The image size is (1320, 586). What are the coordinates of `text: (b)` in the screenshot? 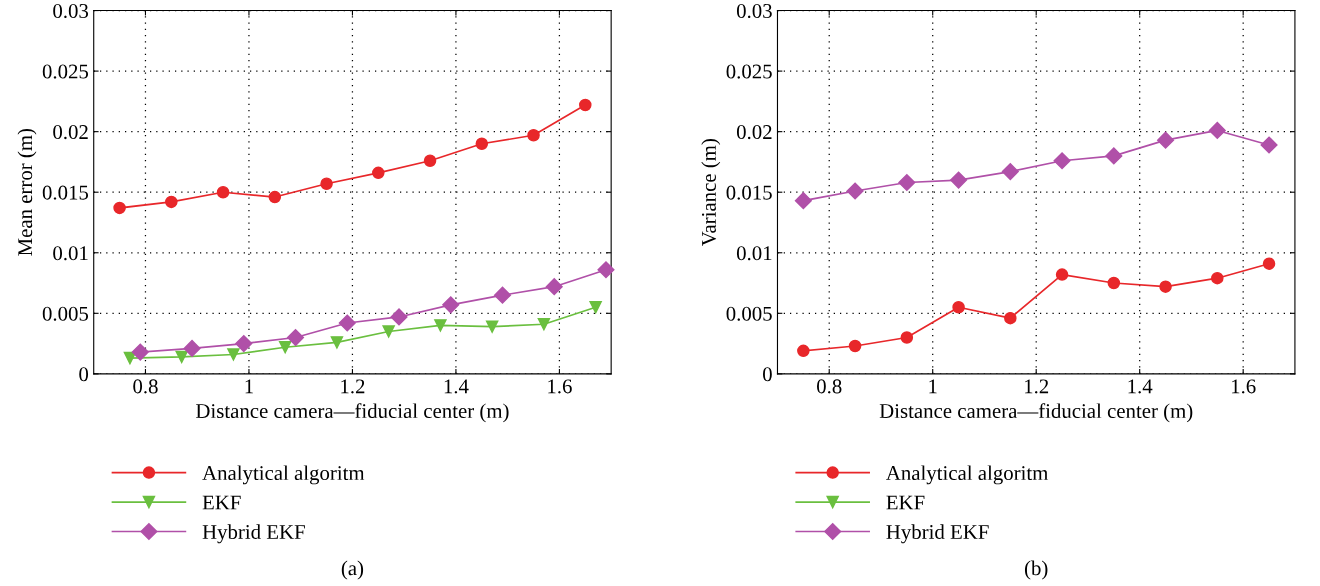 It's located at (1036, 570).